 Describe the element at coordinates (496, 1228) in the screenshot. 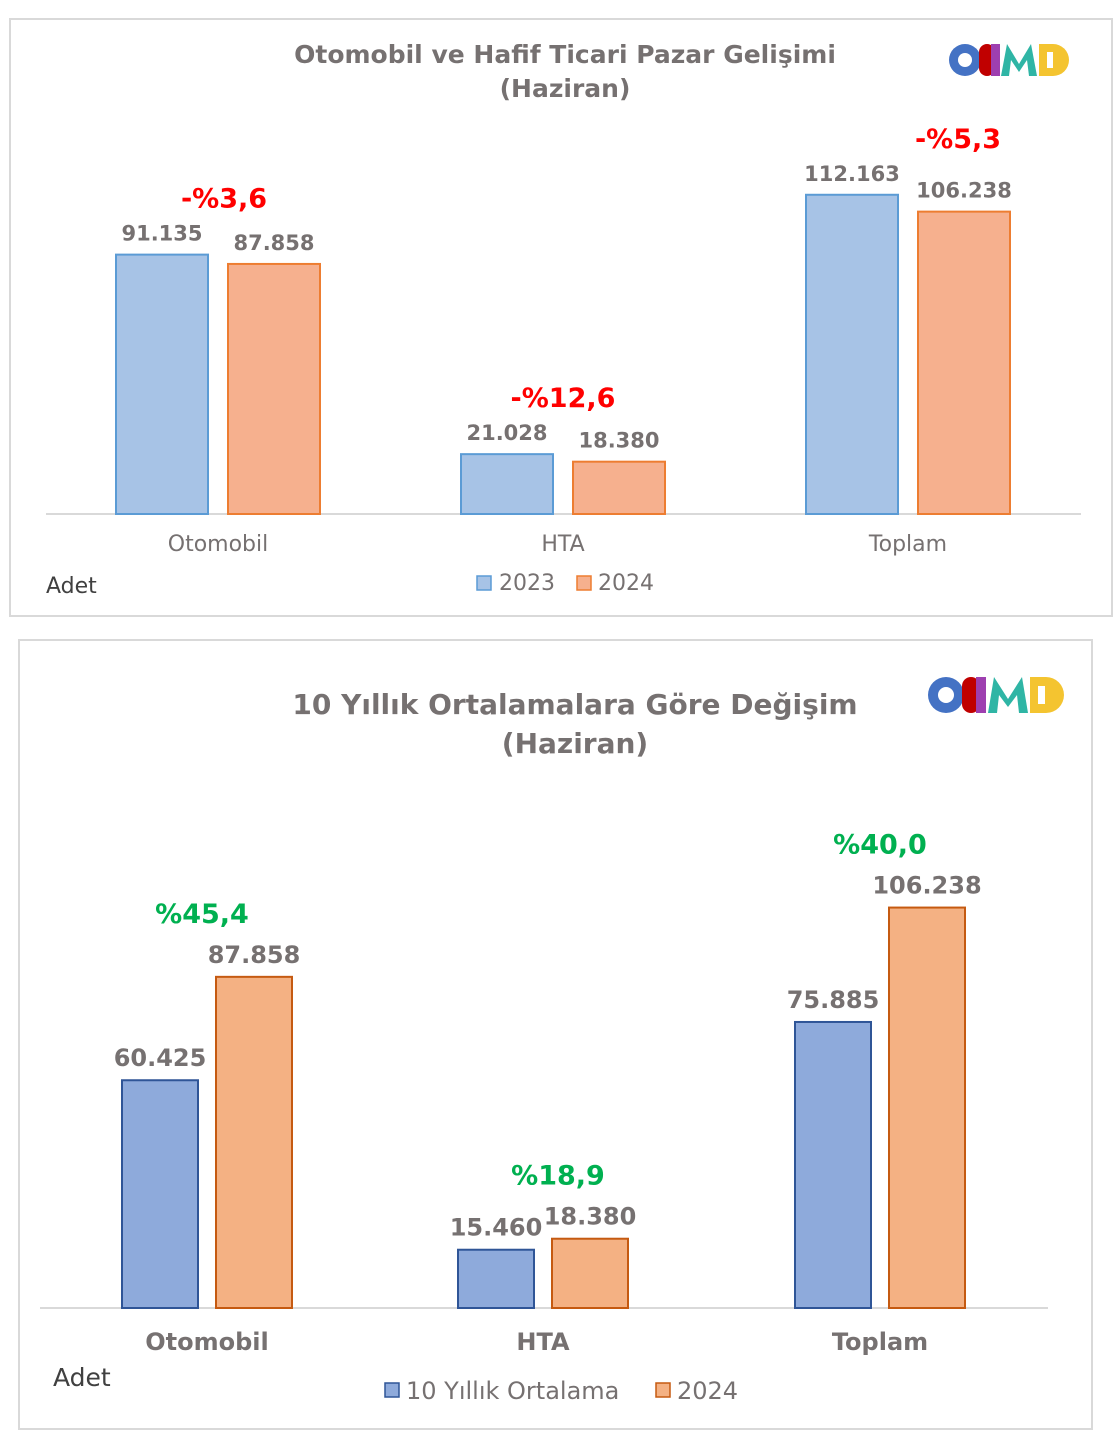

I see `data-label-hta-ten-year-average: 15.460` at that location.